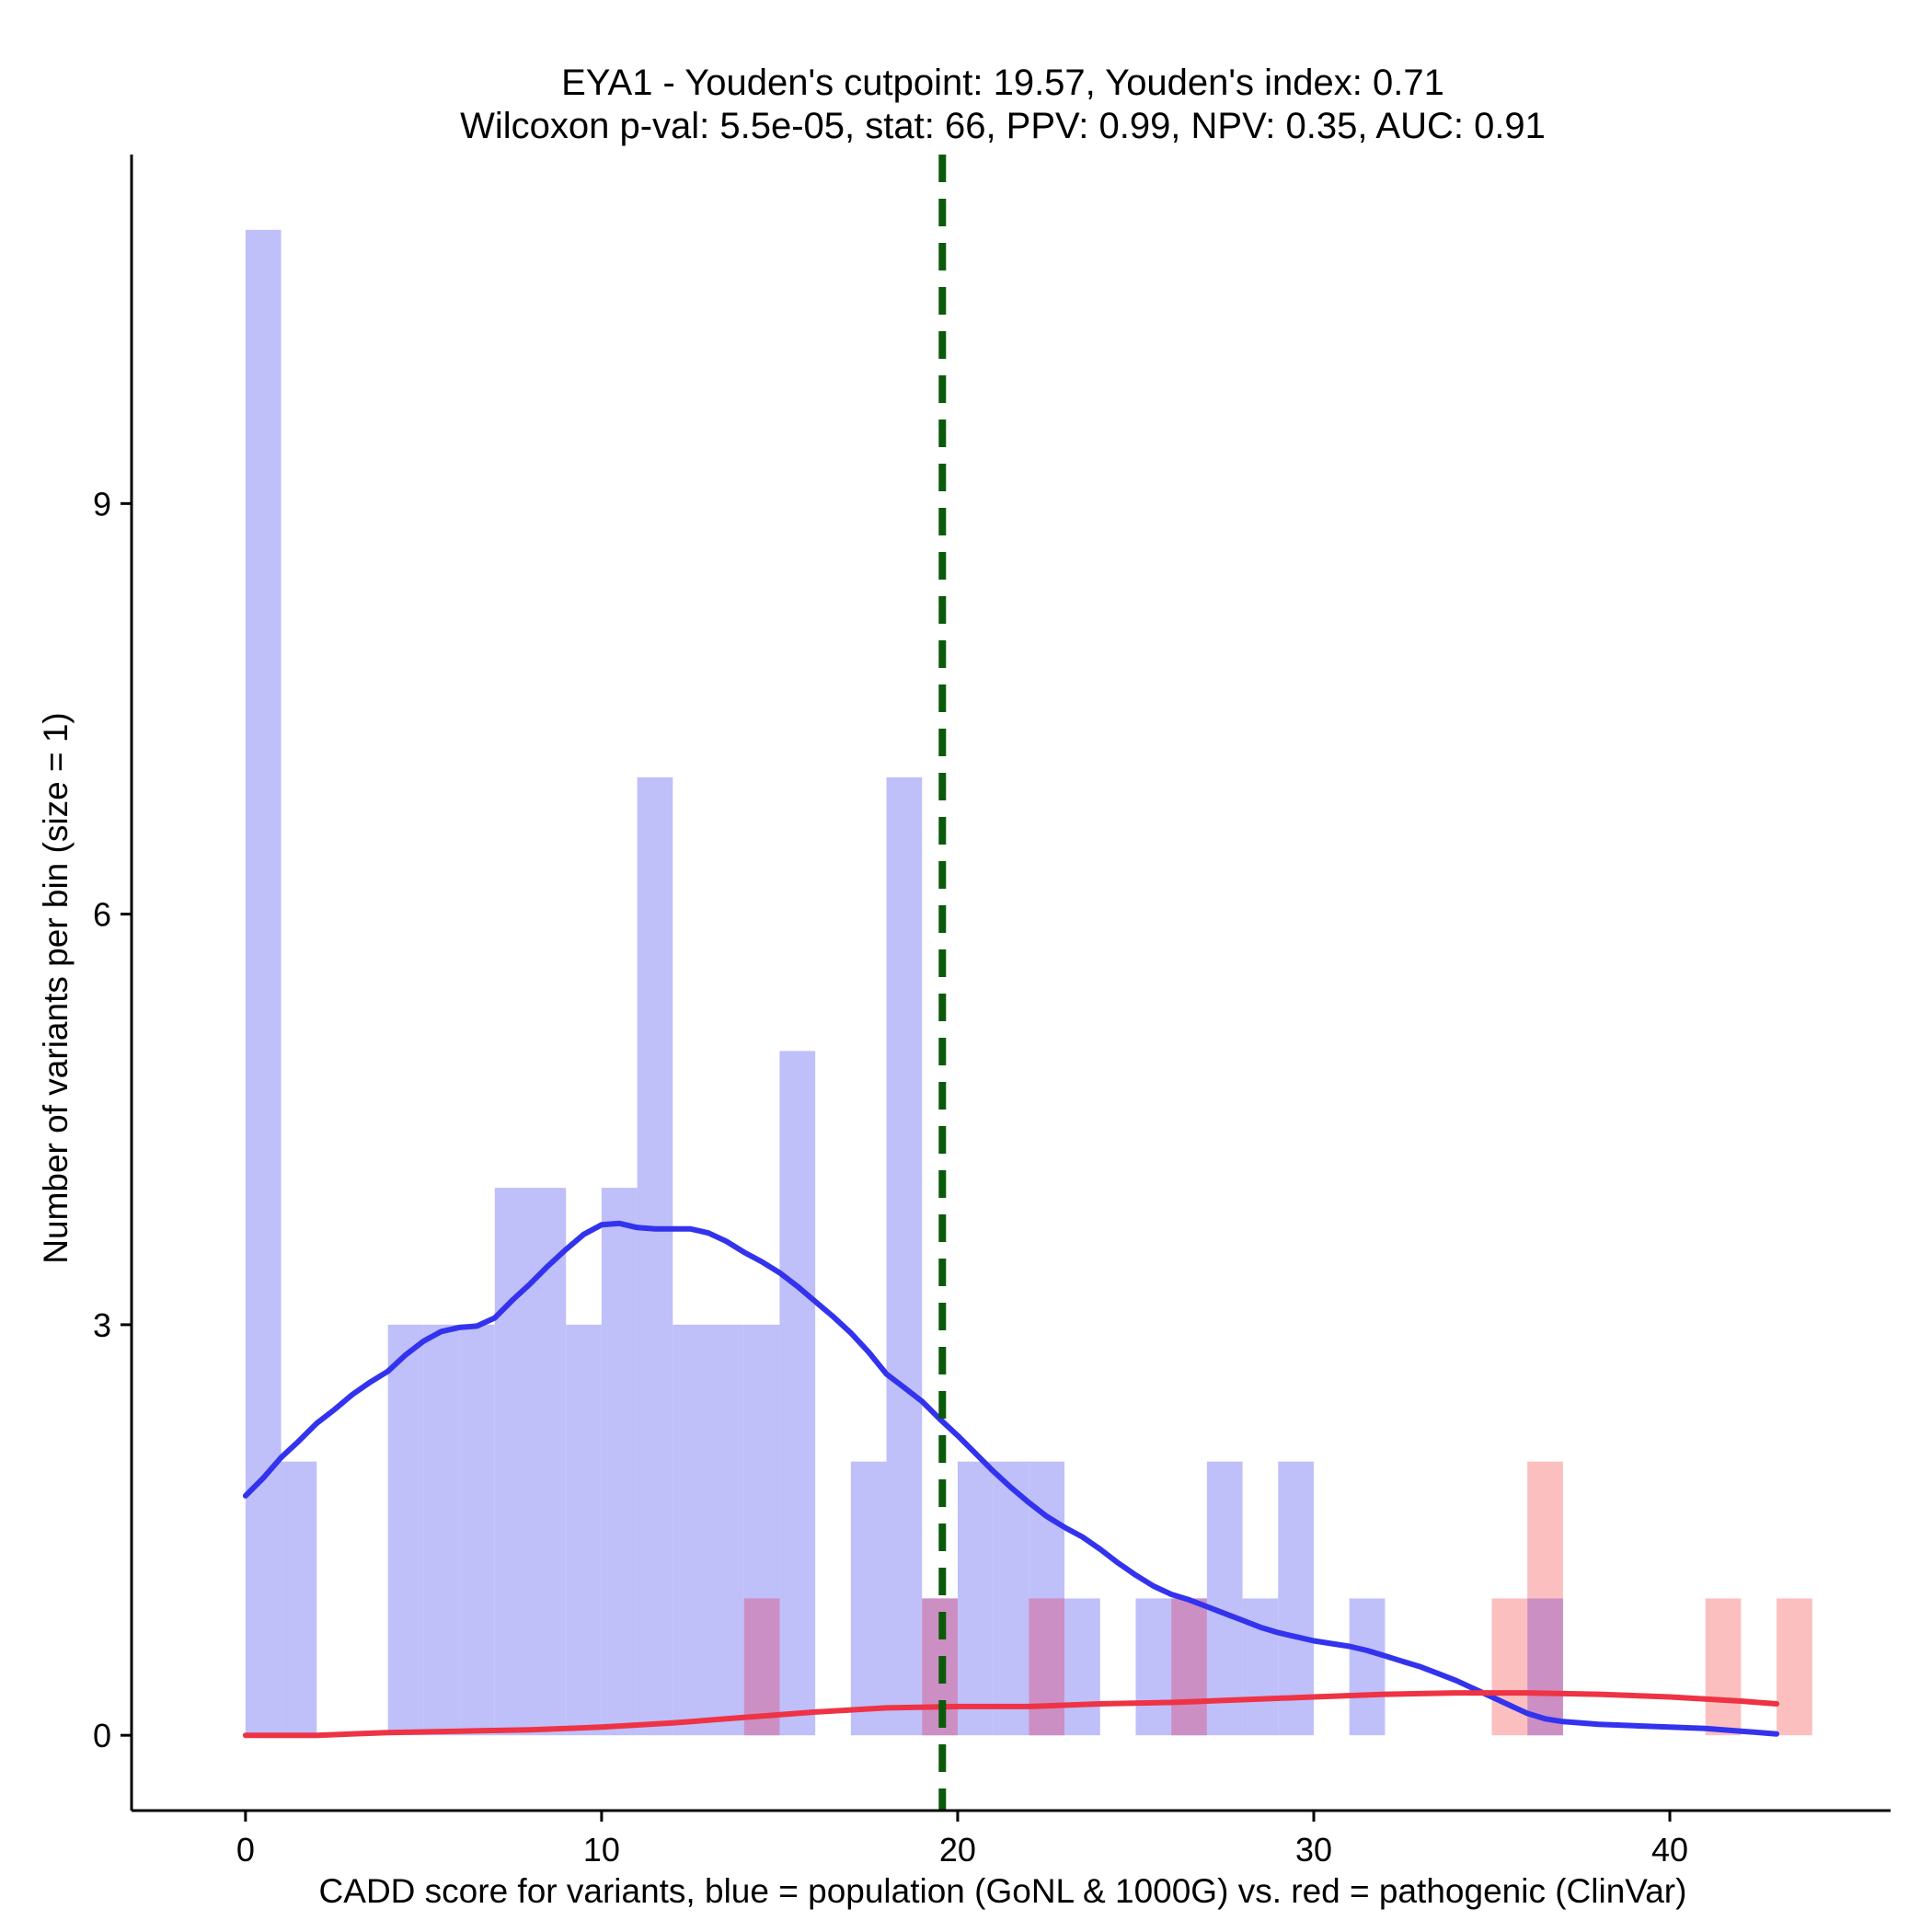 Image resolution: width=1932 pixels, height=1932 pixels. What do you see at coordinates (102, 504) in the screenshot?
I see `y-tick-label: 9` at bounding box center [102, 504].